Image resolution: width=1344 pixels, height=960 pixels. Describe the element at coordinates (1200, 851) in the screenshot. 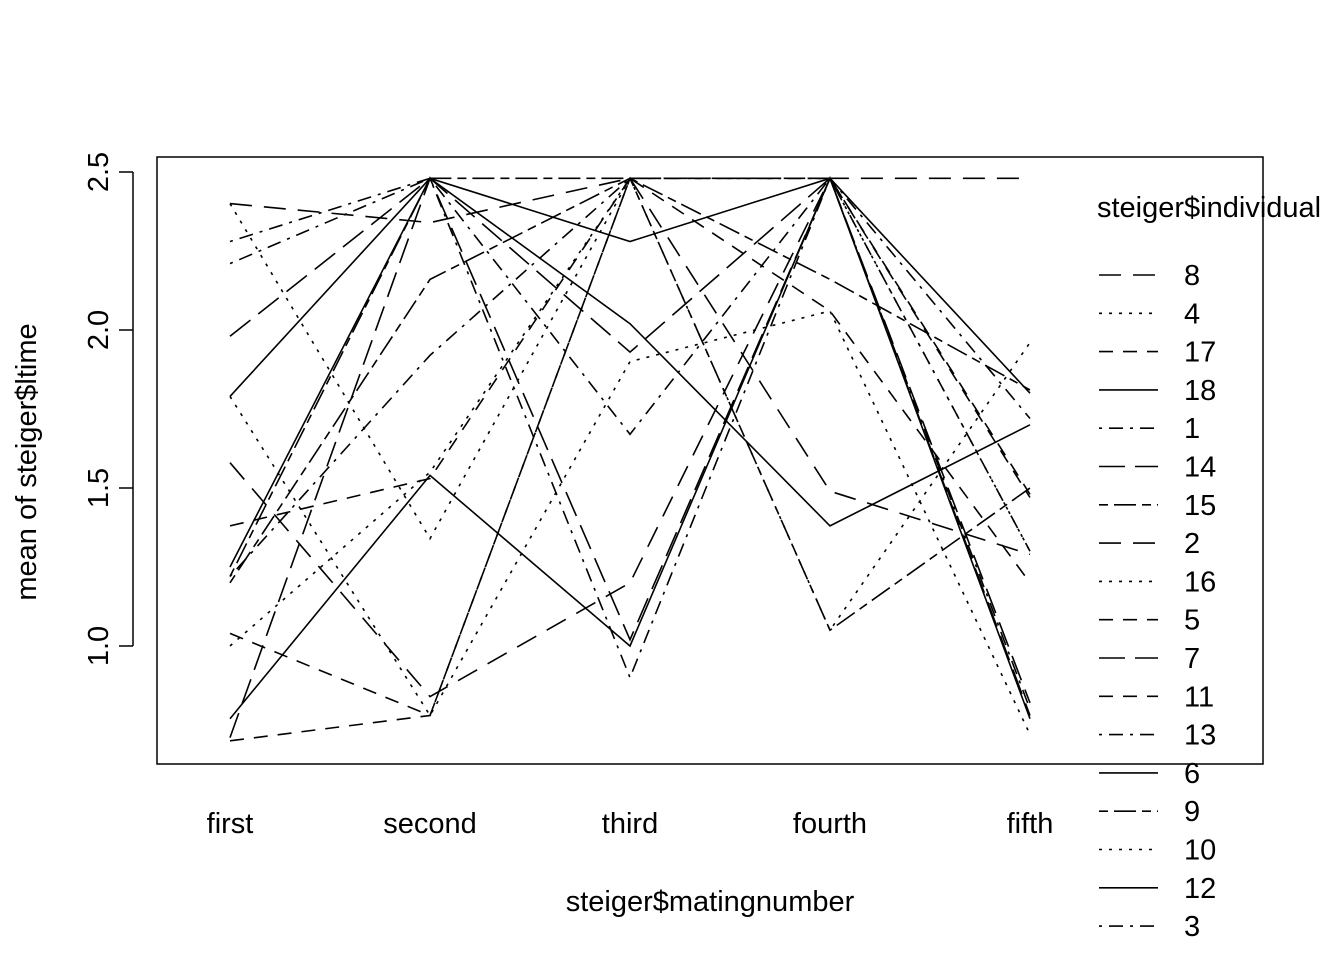

I see `legend-label: 10` at that location.